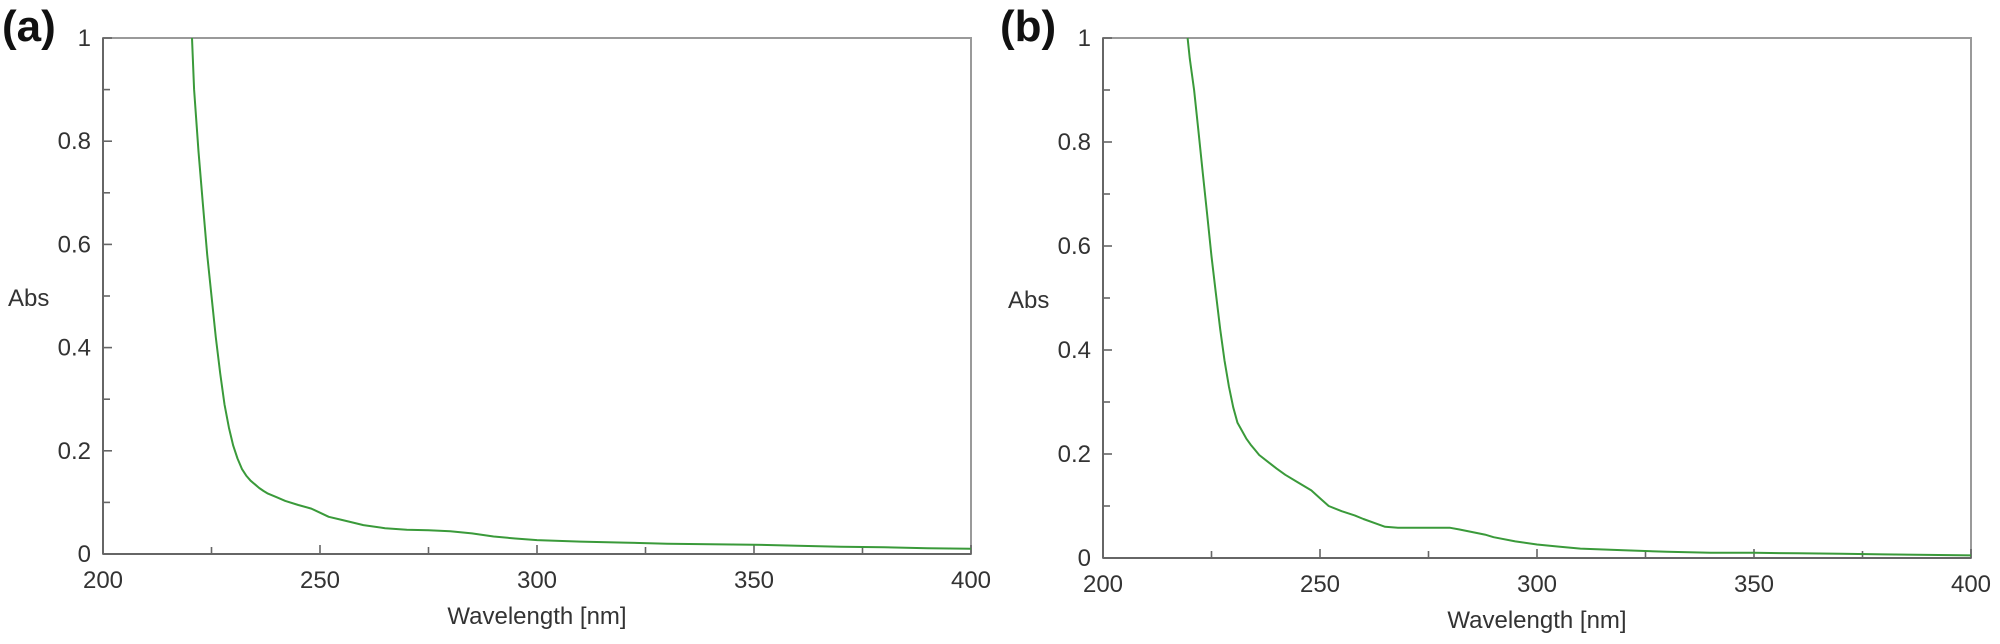 This screenshot has height=644, width=2000. Describe the element at coordinates (1028, 26) in the screenshot. I see `panel-label: (b)` at that location.